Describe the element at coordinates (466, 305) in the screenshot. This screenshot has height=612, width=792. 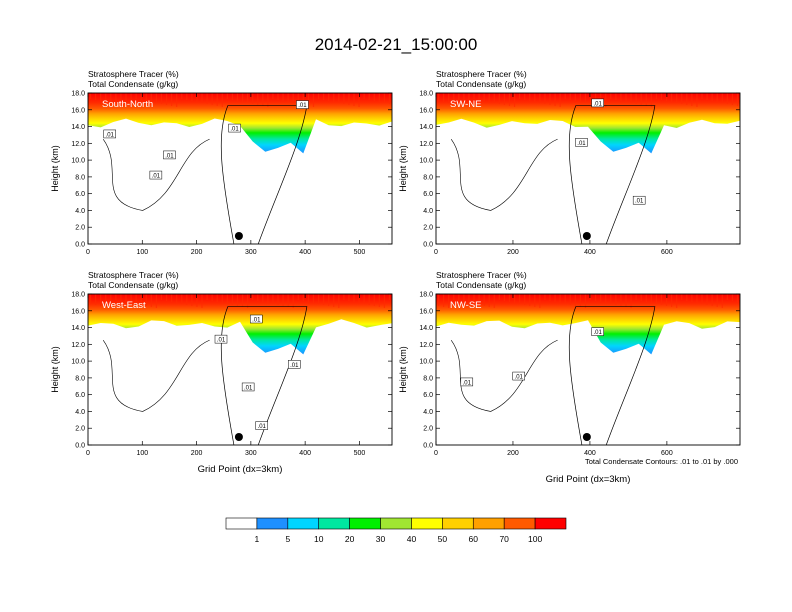
I see `panel-label: NW-SE` at that location.